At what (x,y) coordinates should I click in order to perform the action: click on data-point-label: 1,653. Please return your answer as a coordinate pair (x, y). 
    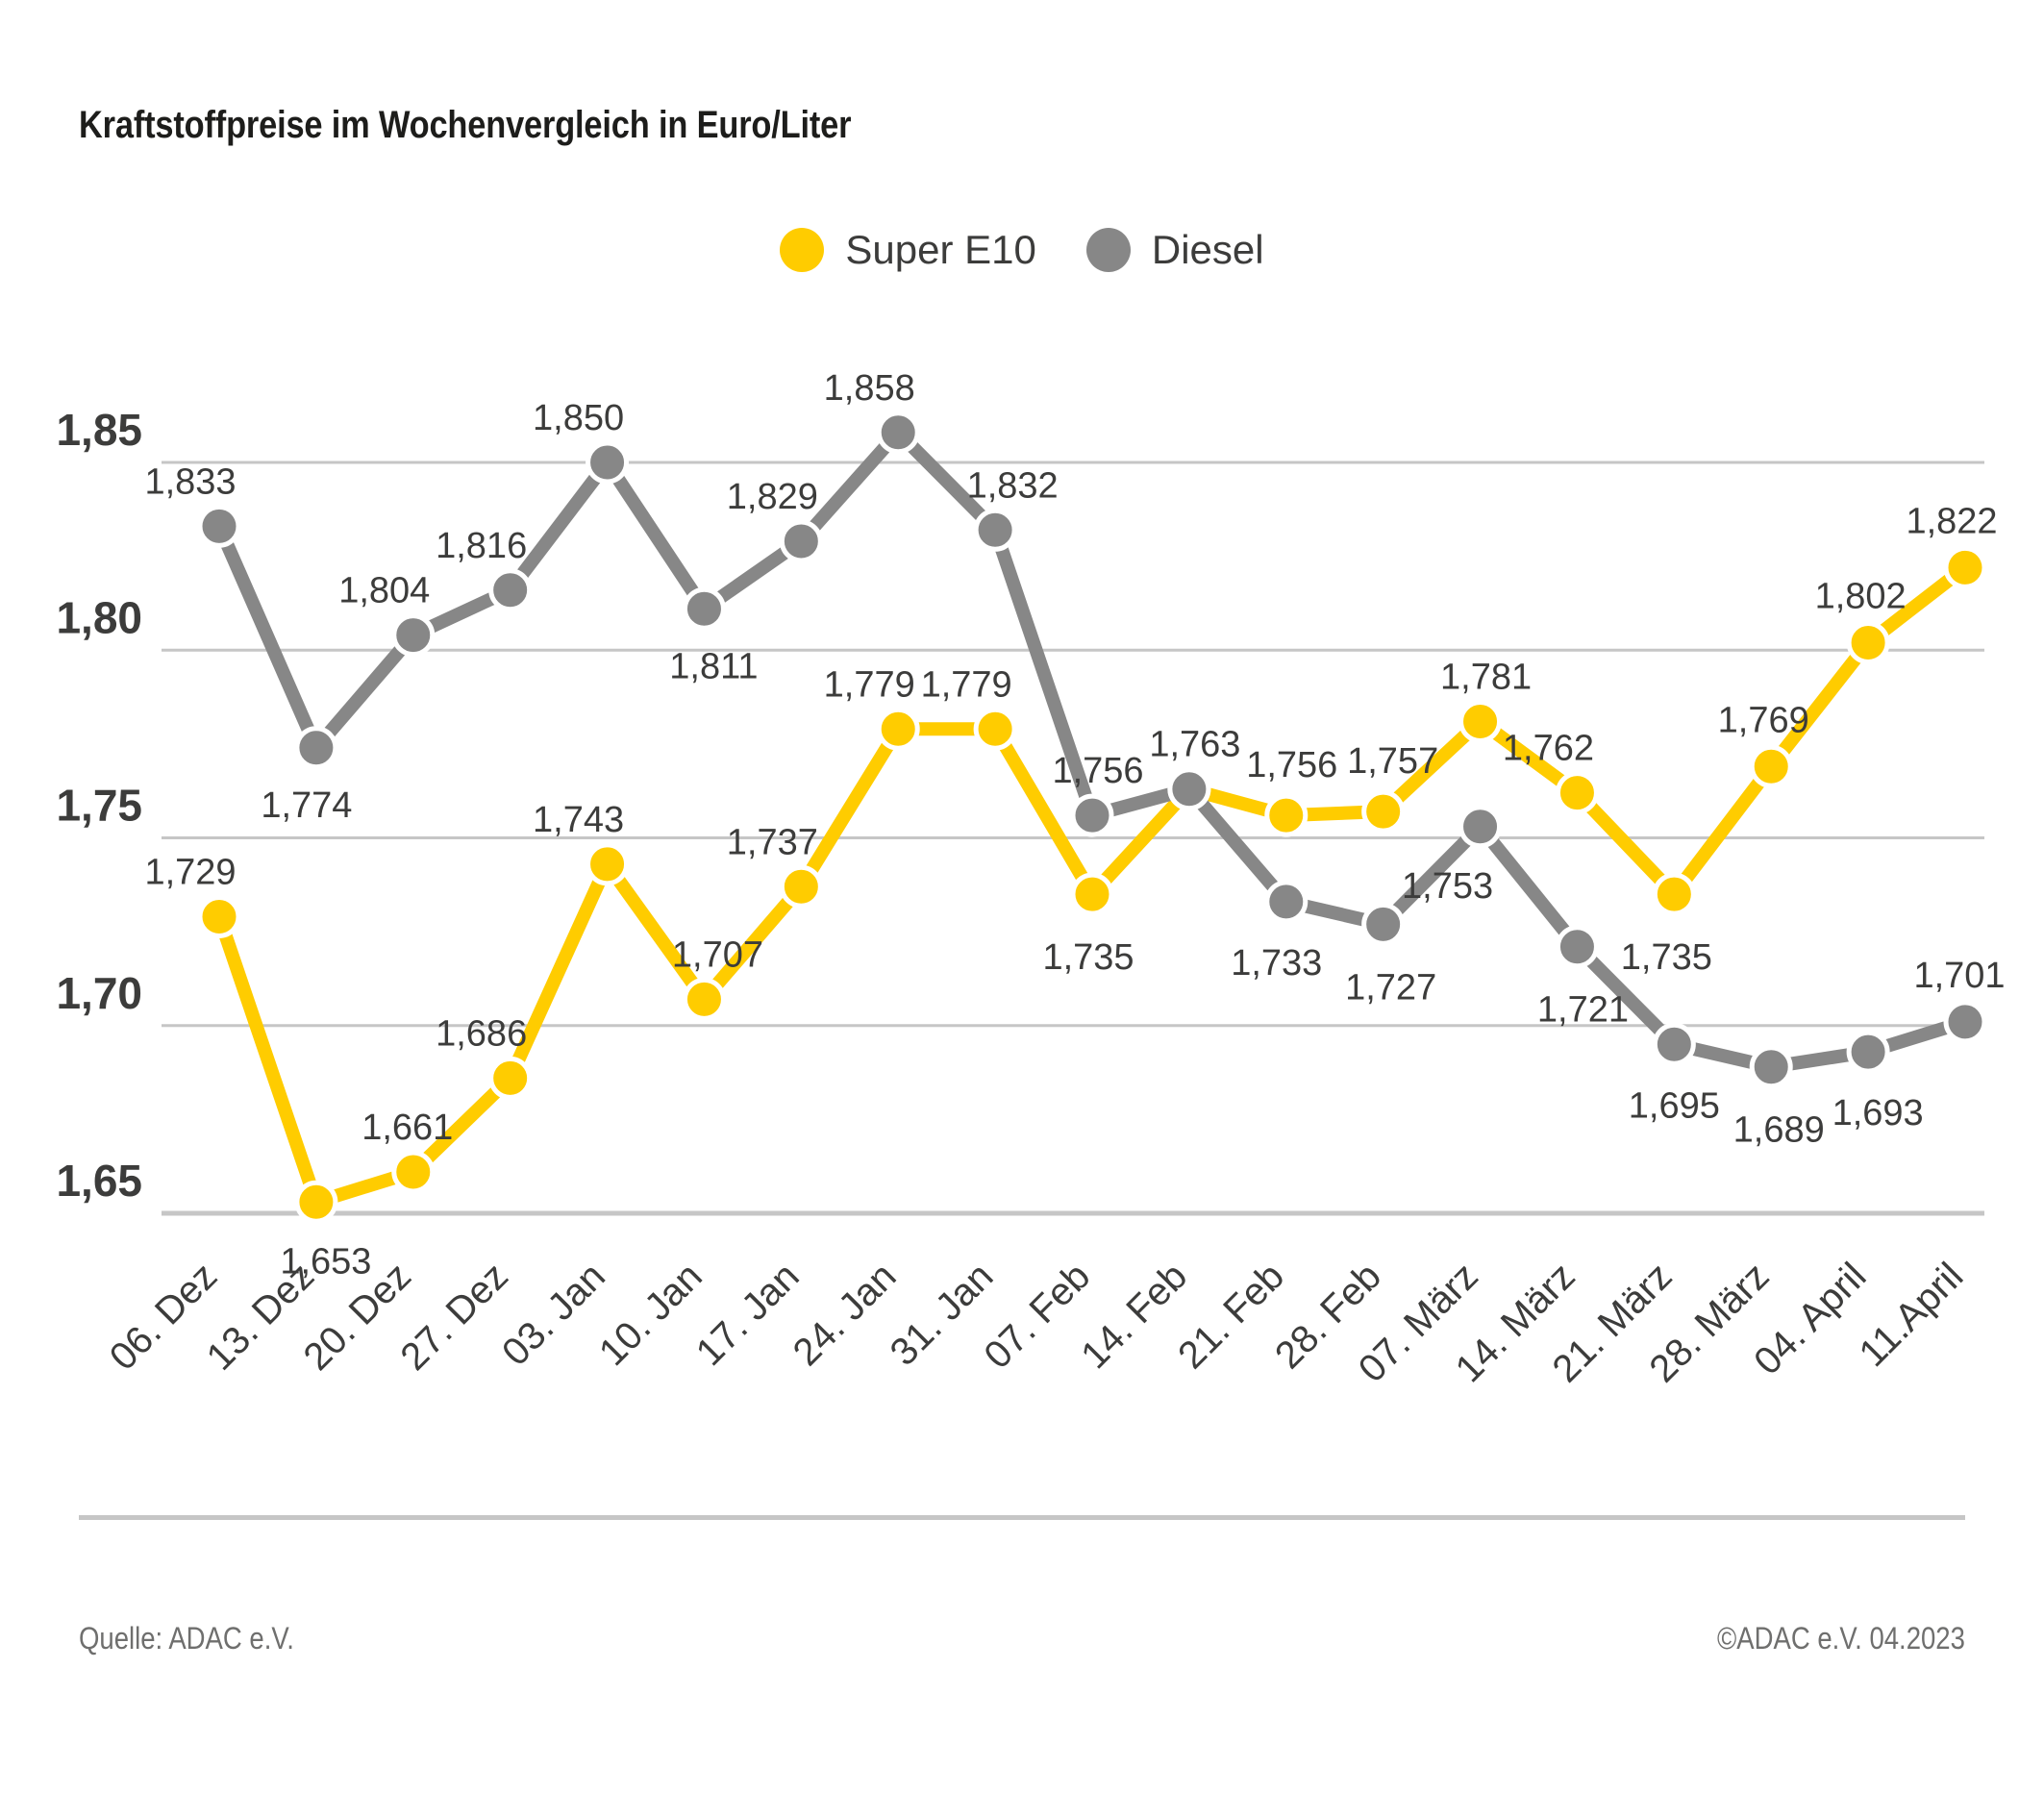
    Looking at the image, I should click on (325, 1261).